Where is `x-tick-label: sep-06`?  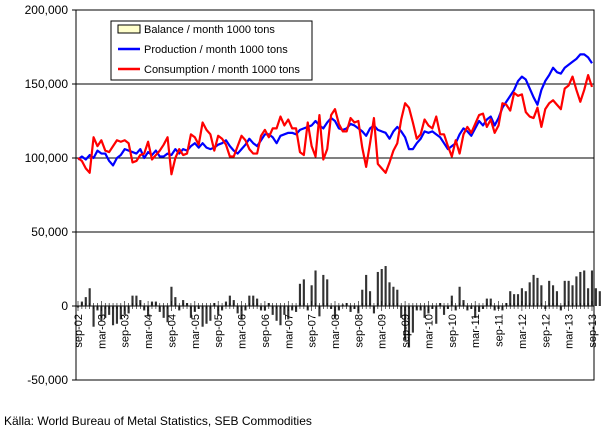
x-tick-label: sep-06 is located at coordinates (266, 331).